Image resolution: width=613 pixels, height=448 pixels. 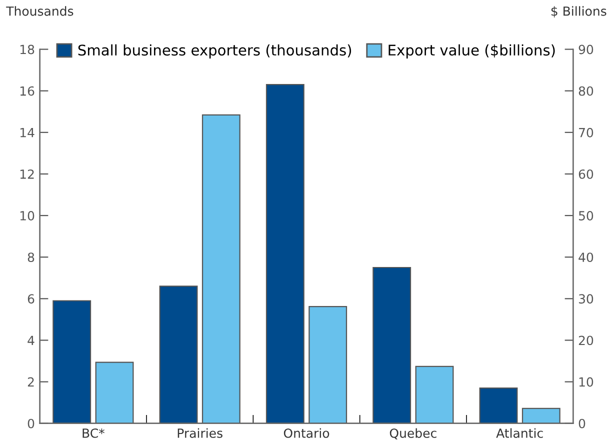 I want to click on x-tick-label: Prairies, so click(x=200, y=433).